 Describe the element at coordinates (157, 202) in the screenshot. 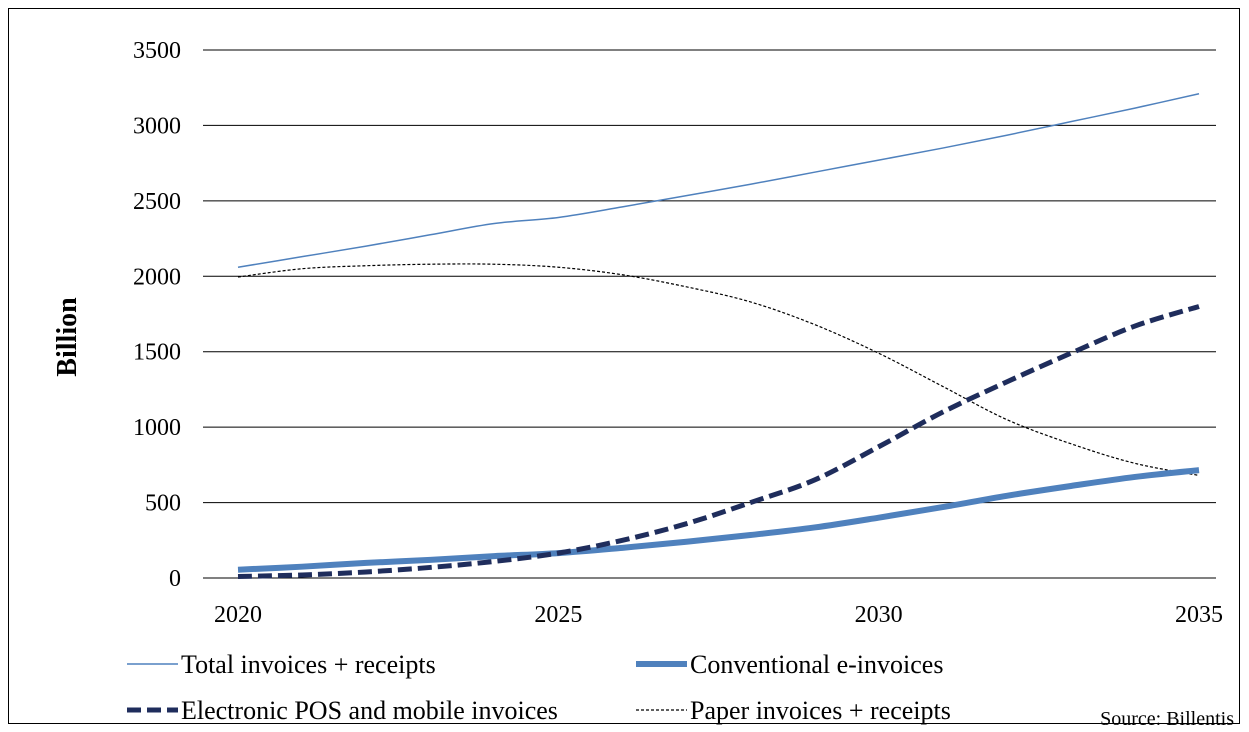

I see `y-tick-label-2500: 2500` at that location.